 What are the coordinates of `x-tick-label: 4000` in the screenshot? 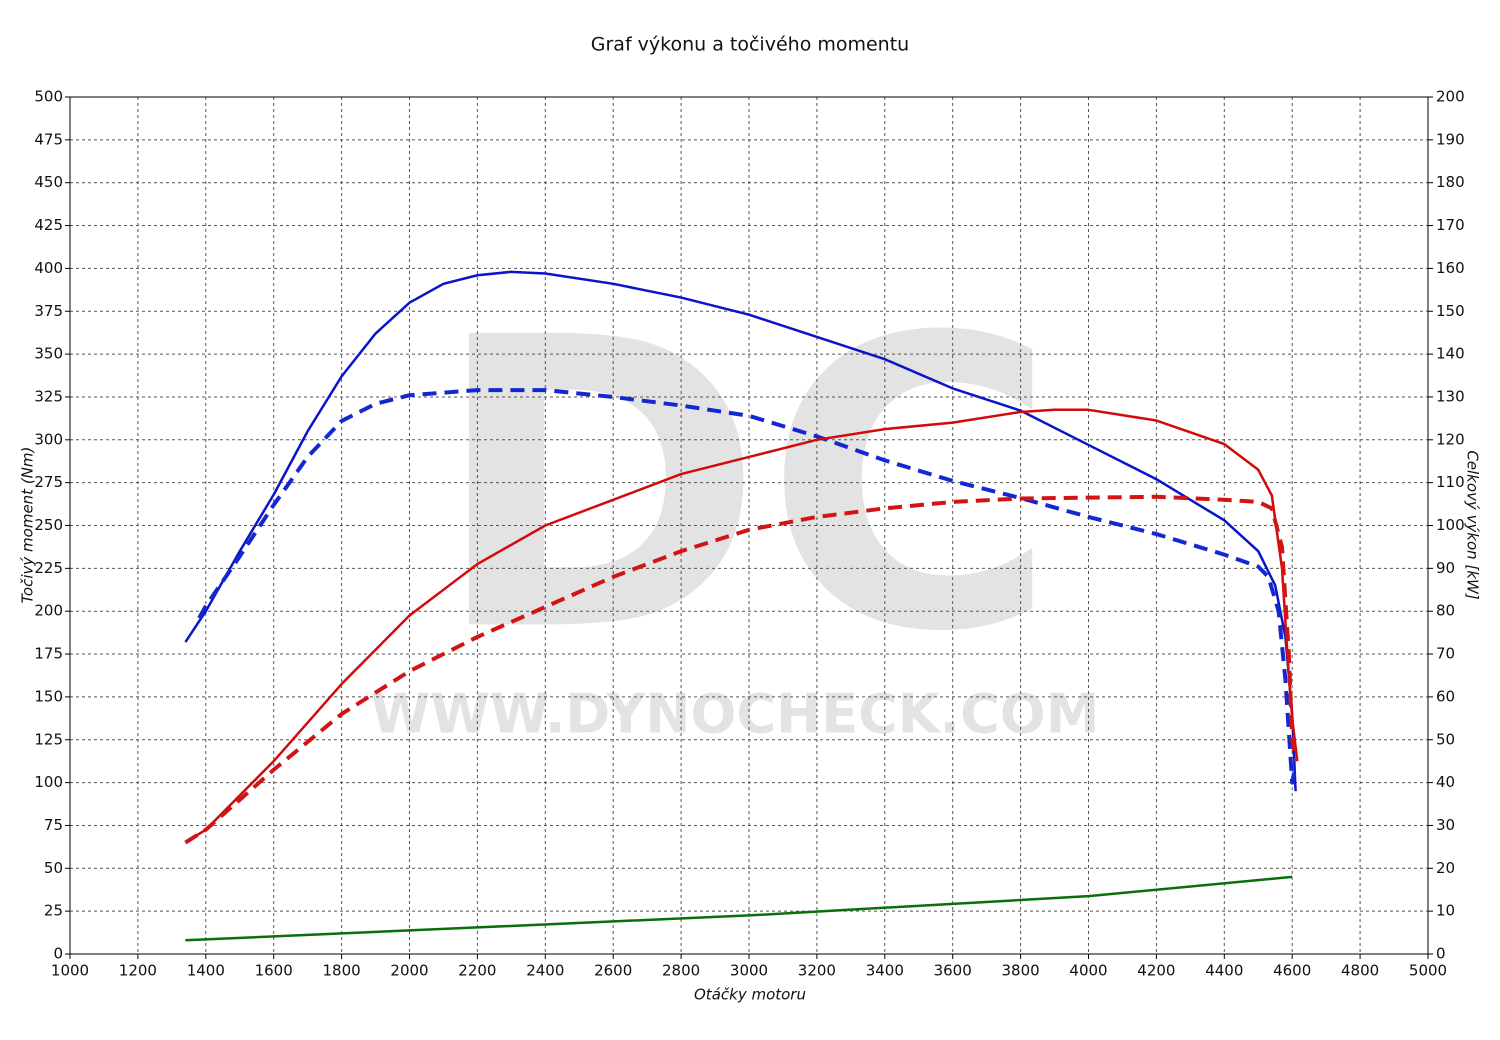 It's located at (1088, 971).